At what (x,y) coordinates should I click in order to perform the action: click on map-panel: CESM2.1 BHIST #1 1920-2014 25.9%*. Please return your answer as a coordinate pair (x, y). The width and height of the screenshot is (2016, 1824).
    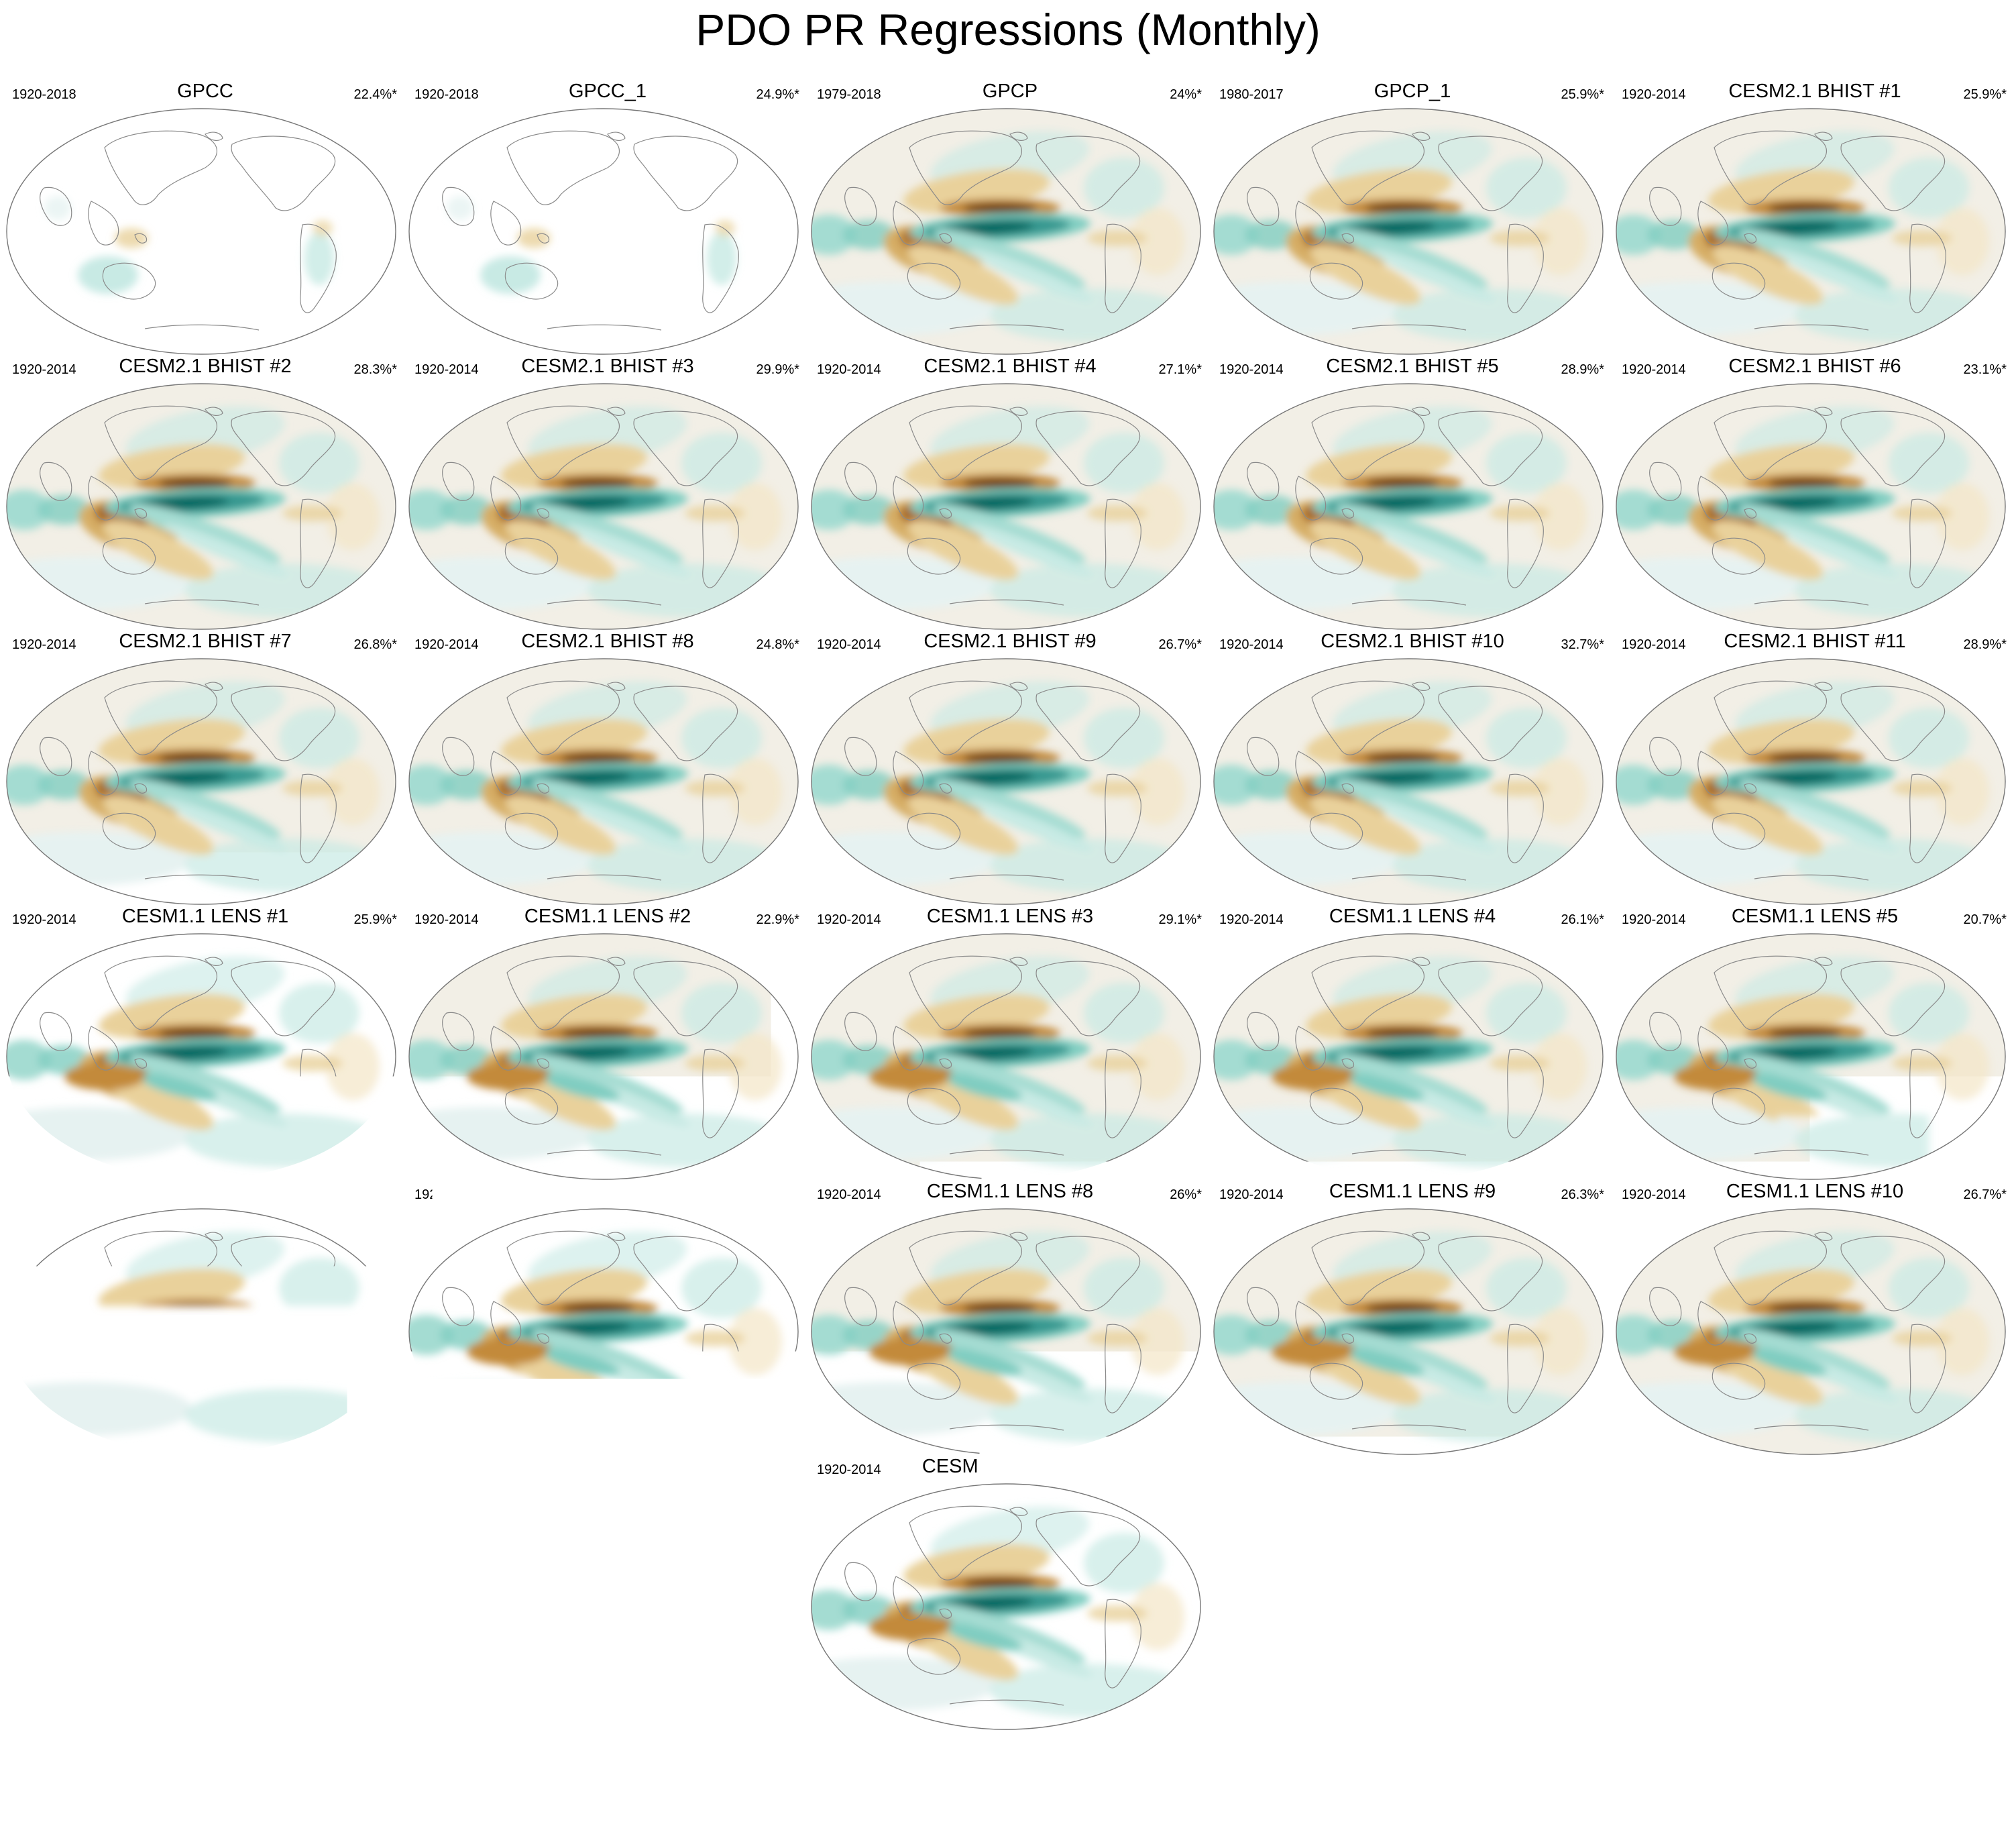
    Looking at the image, I should click on (1815, 218).